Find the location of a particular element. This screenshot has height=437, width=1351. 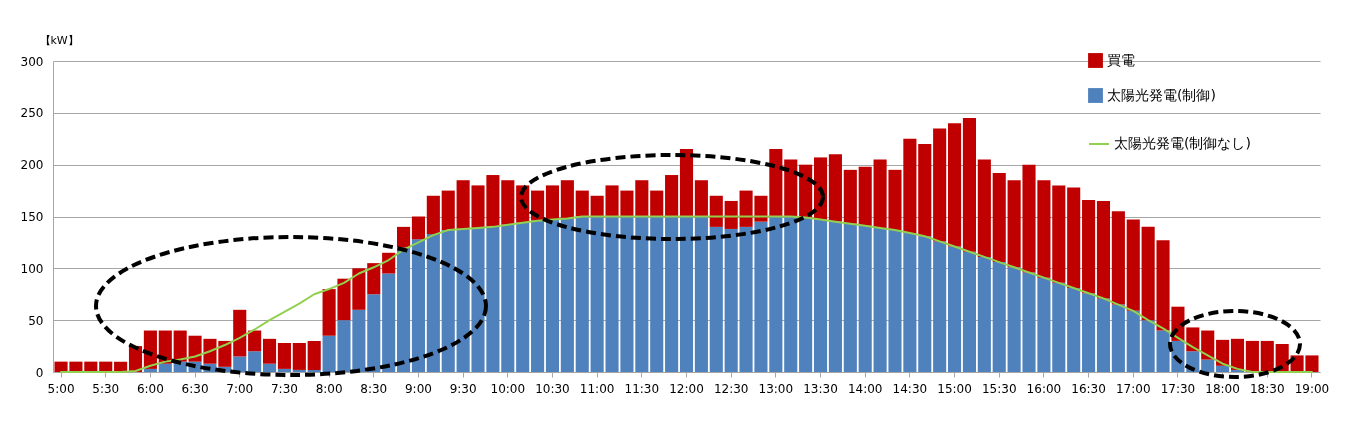

x-tick-label: 8:30 is located at coordinates (374, 388).